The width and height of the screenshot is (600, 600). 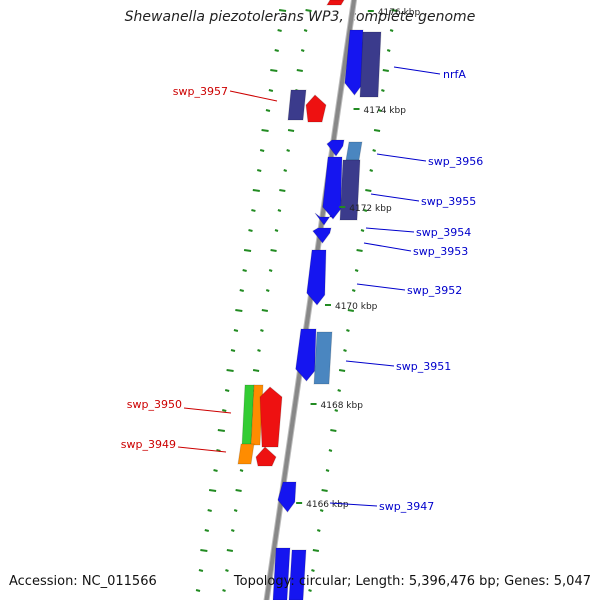 I want to click on kbp-label: 4176 kbp, so click(x=399, y=13).